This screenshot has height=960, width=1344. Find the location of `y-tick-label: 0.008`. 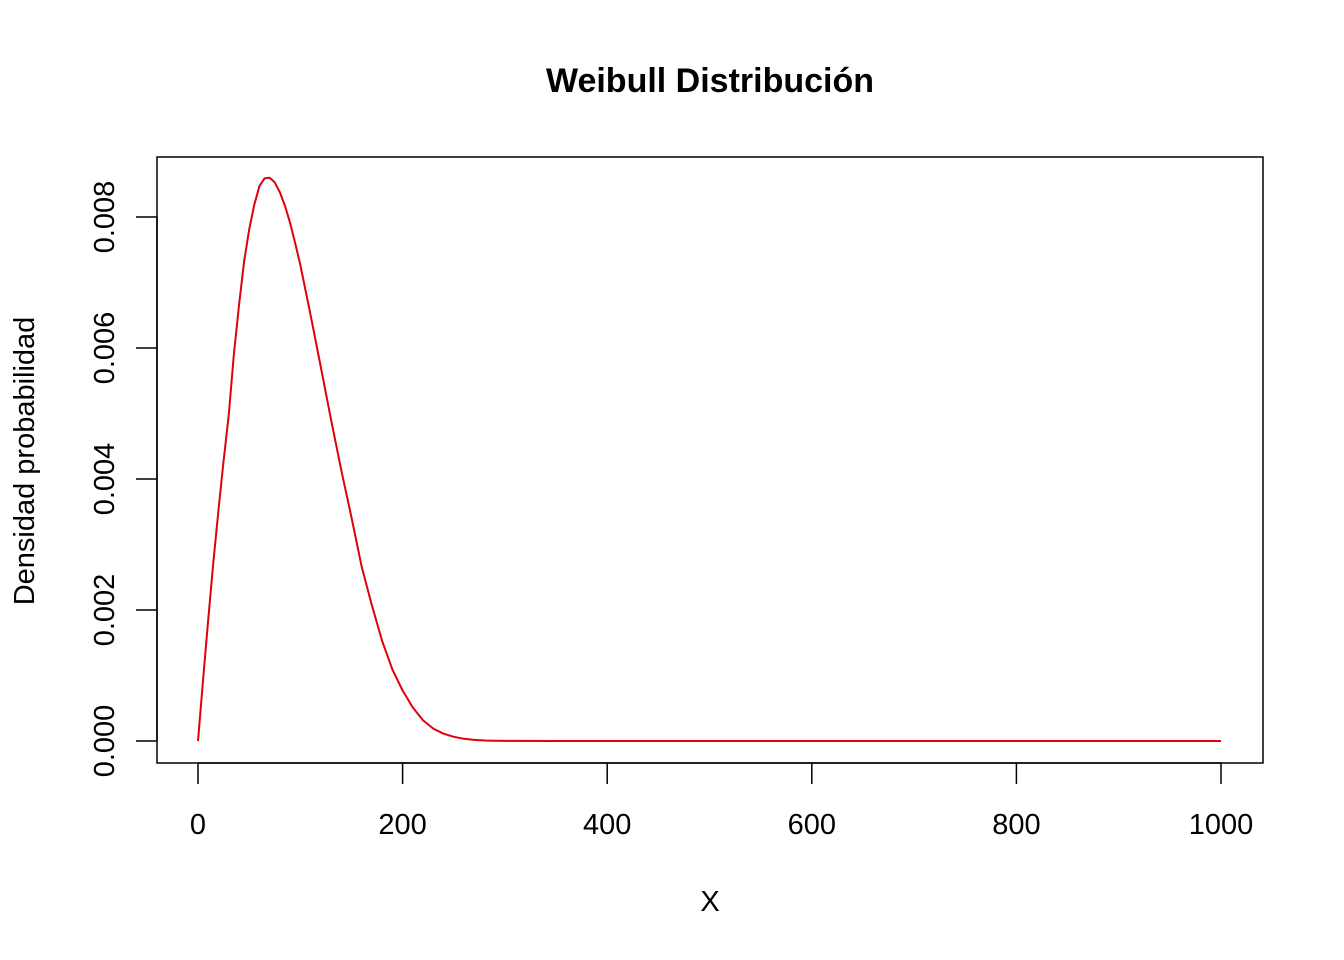

y-tick-label: 0.008 is located at coordinates (105, 217).